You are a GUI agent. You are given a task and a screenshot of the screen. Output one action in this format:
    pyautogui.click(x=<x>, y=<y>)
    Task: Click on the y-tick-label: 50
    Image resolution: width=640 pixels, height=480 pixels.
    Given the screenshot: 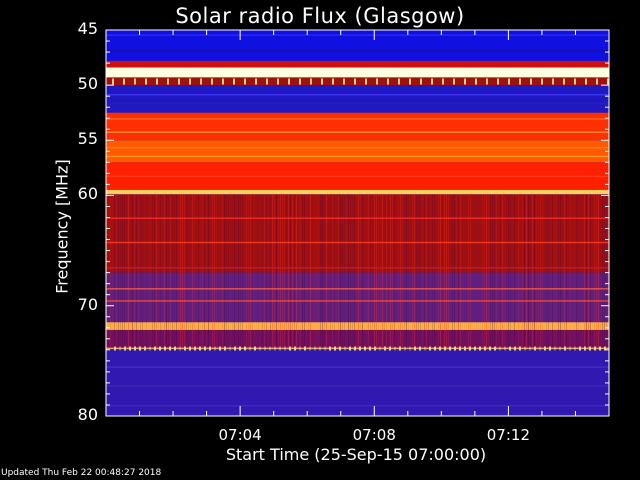 What is the action you would take?
    pyautogui.click(x=87, y=84)
    